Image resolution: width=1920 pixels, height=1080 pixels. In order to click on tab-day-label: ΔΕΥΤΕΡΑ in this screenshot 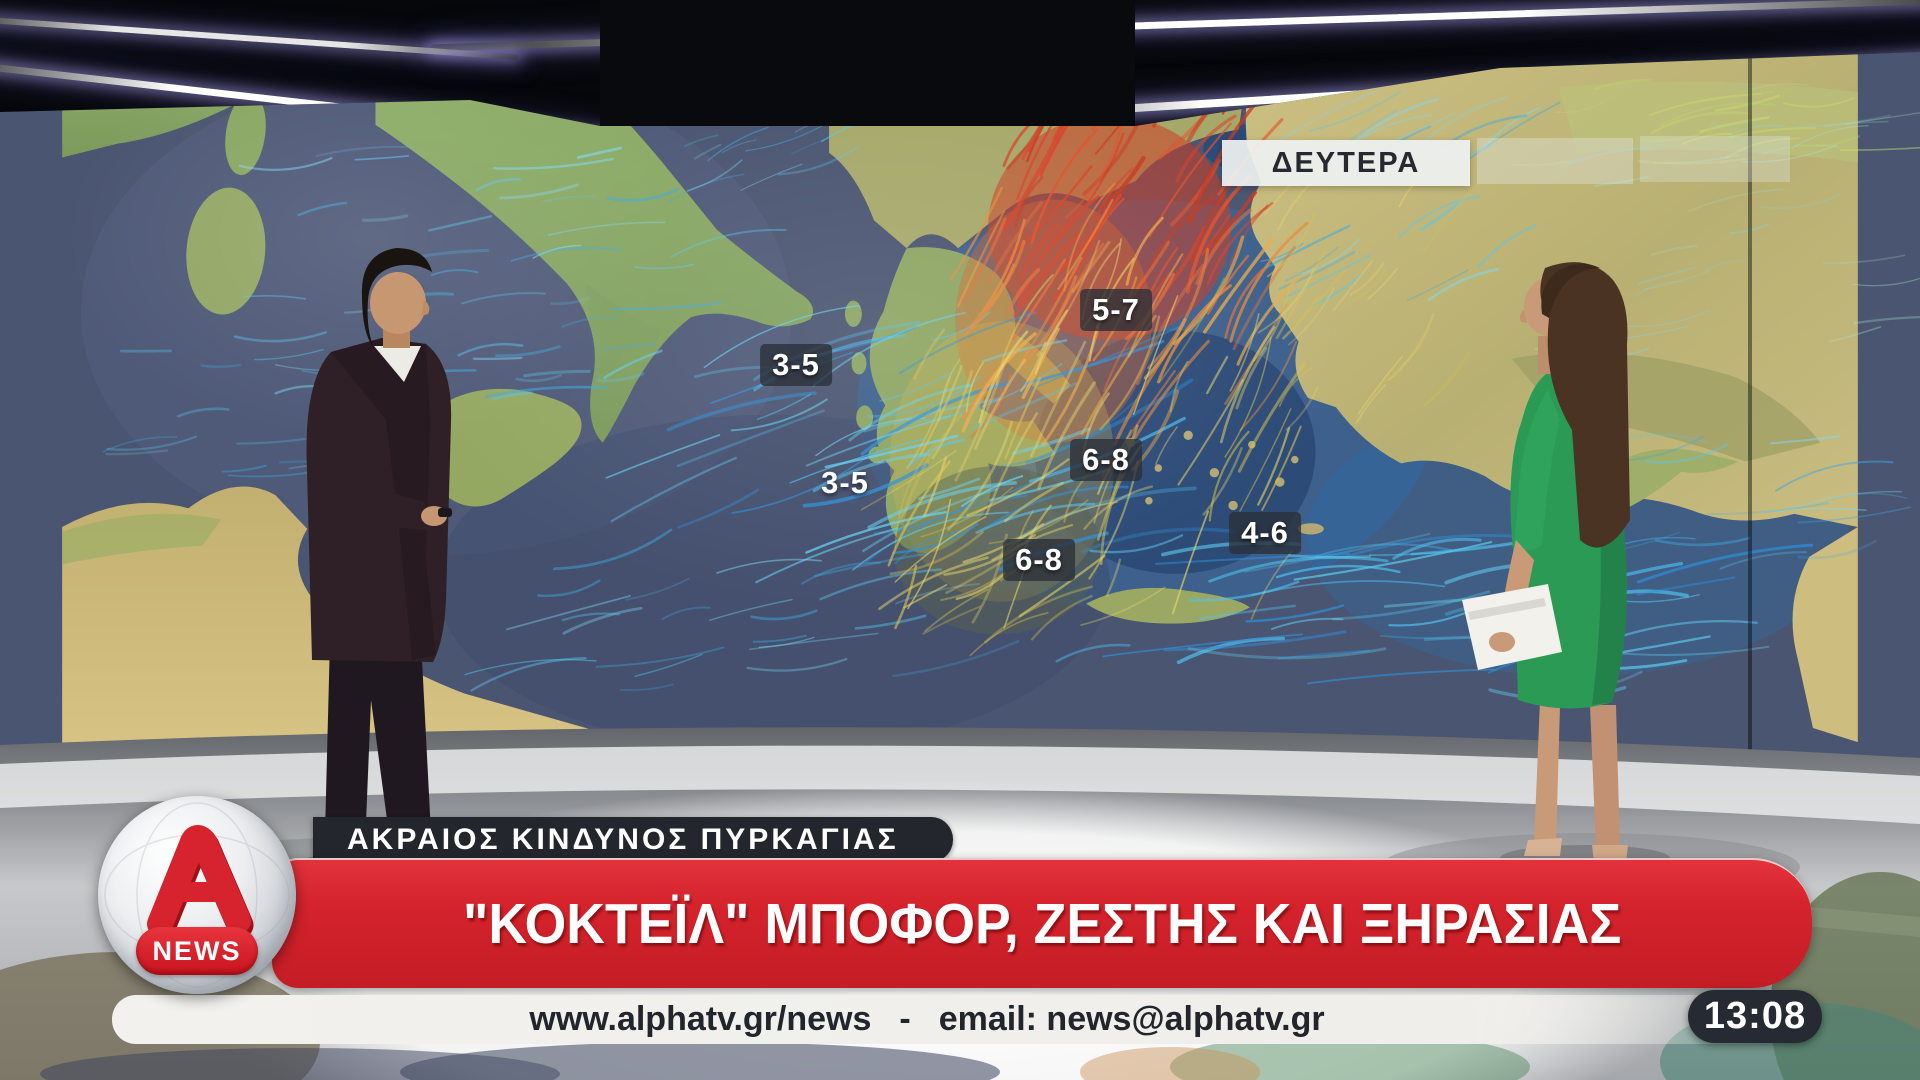, I will do `click(1346, 162)`.